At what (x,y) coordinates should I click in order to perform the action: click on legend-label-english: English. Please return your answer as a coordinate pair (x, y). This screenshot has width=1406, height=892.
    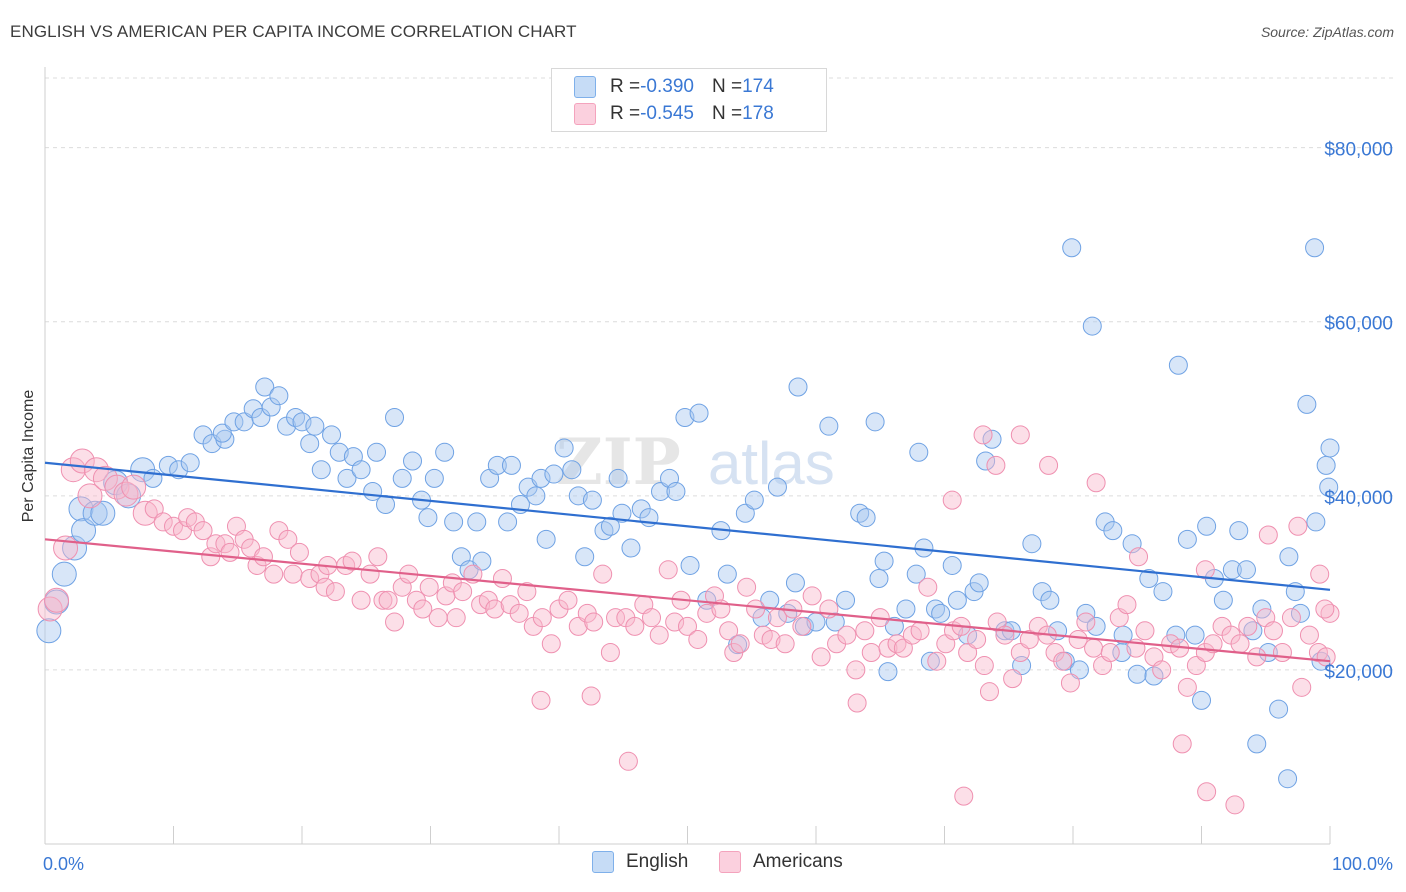
    Looking at the image, I should click on (657, 861).